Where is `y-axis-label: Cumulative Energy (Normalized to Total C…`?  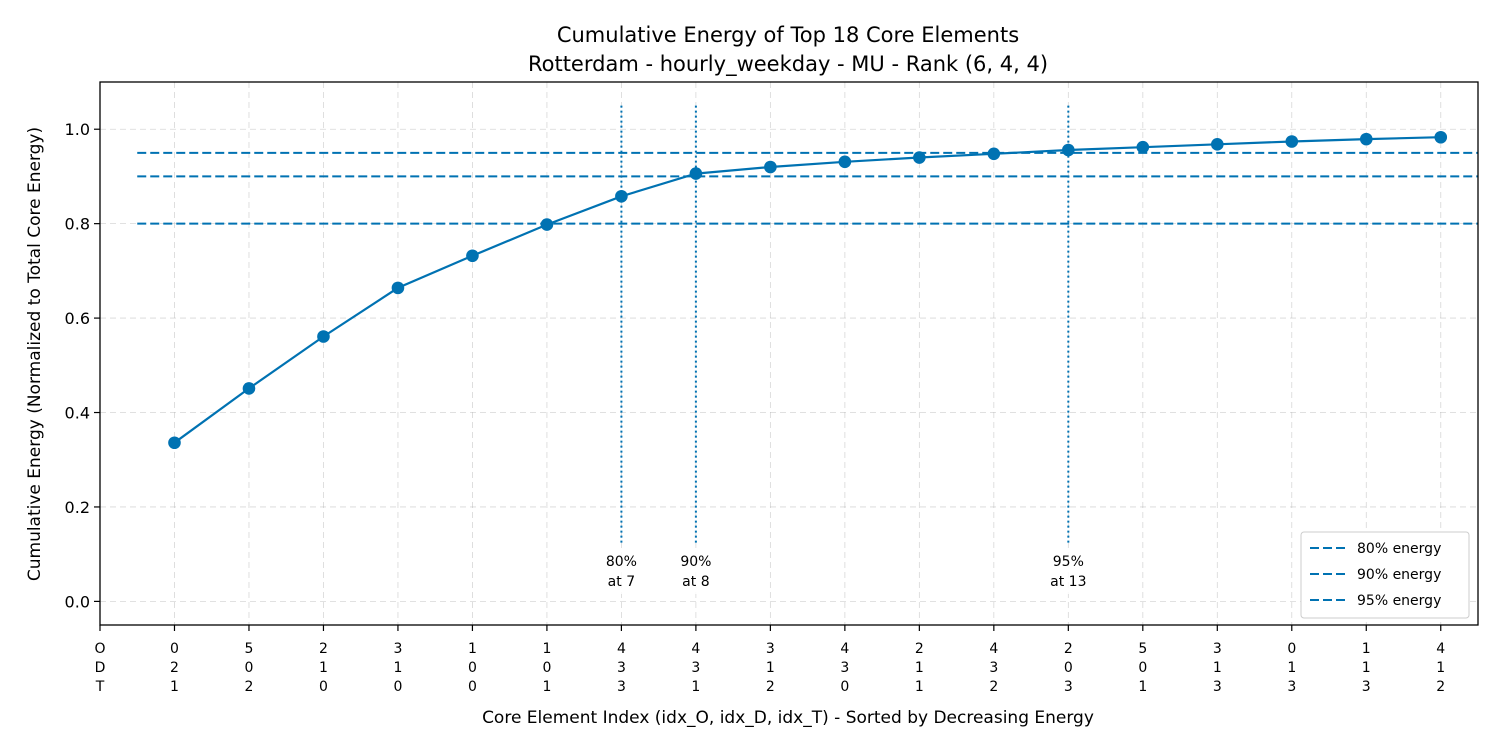
y-axis-label: Cumulative Energy (Normalized to Total C… is located at coordinates (35, 354).